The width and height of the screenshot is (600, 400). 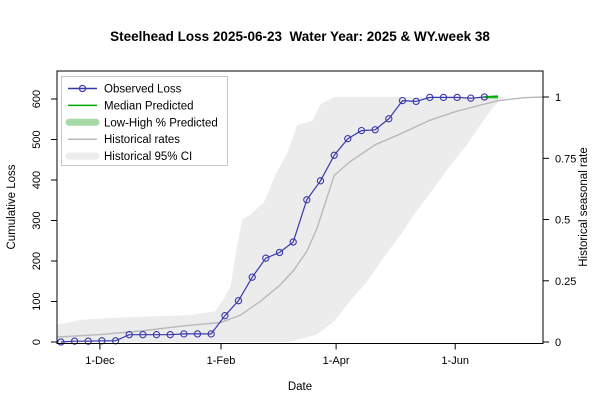 What do you see at coordinates (565, 282) in the screenshot?
I see `y-right-tick-label: 0.25` at bounding box center [565, 282].